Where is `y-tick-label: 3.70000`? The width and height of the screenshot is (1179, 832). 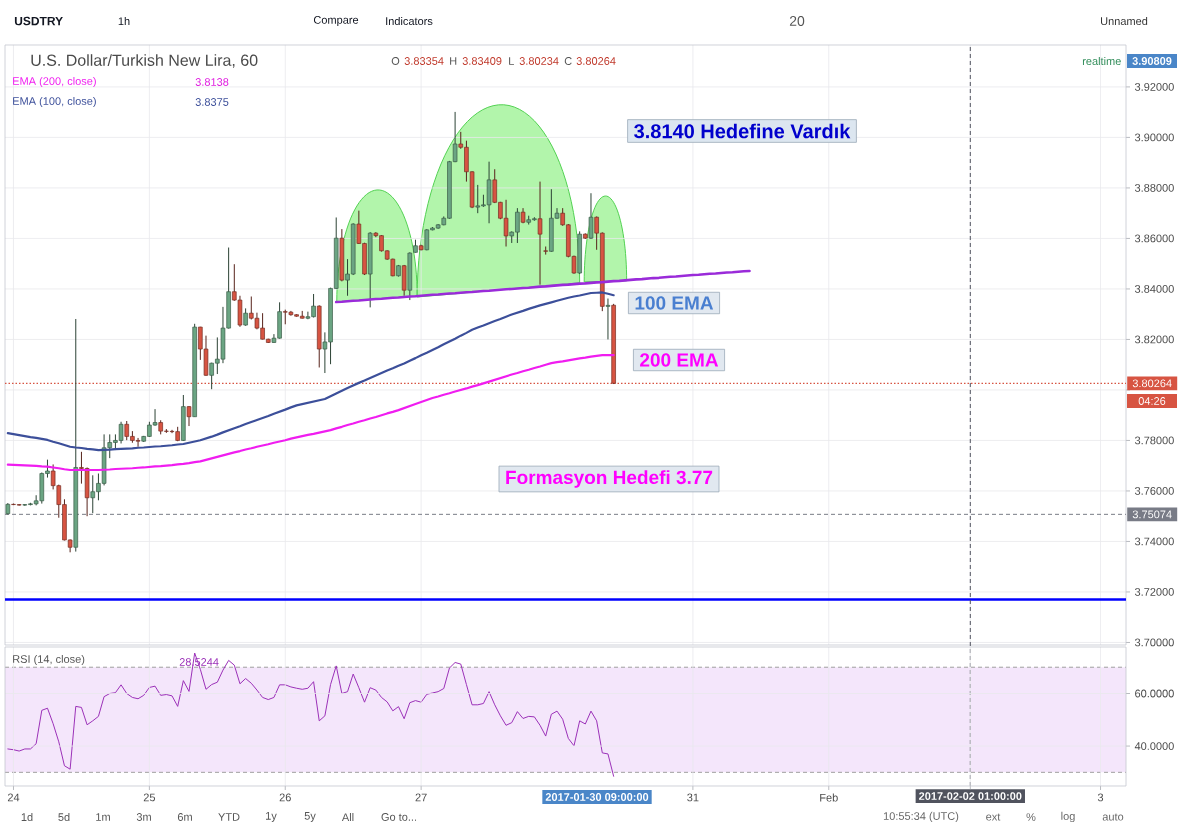
y-tick-label: 3.70000 is located at coordinates (1154, 642).